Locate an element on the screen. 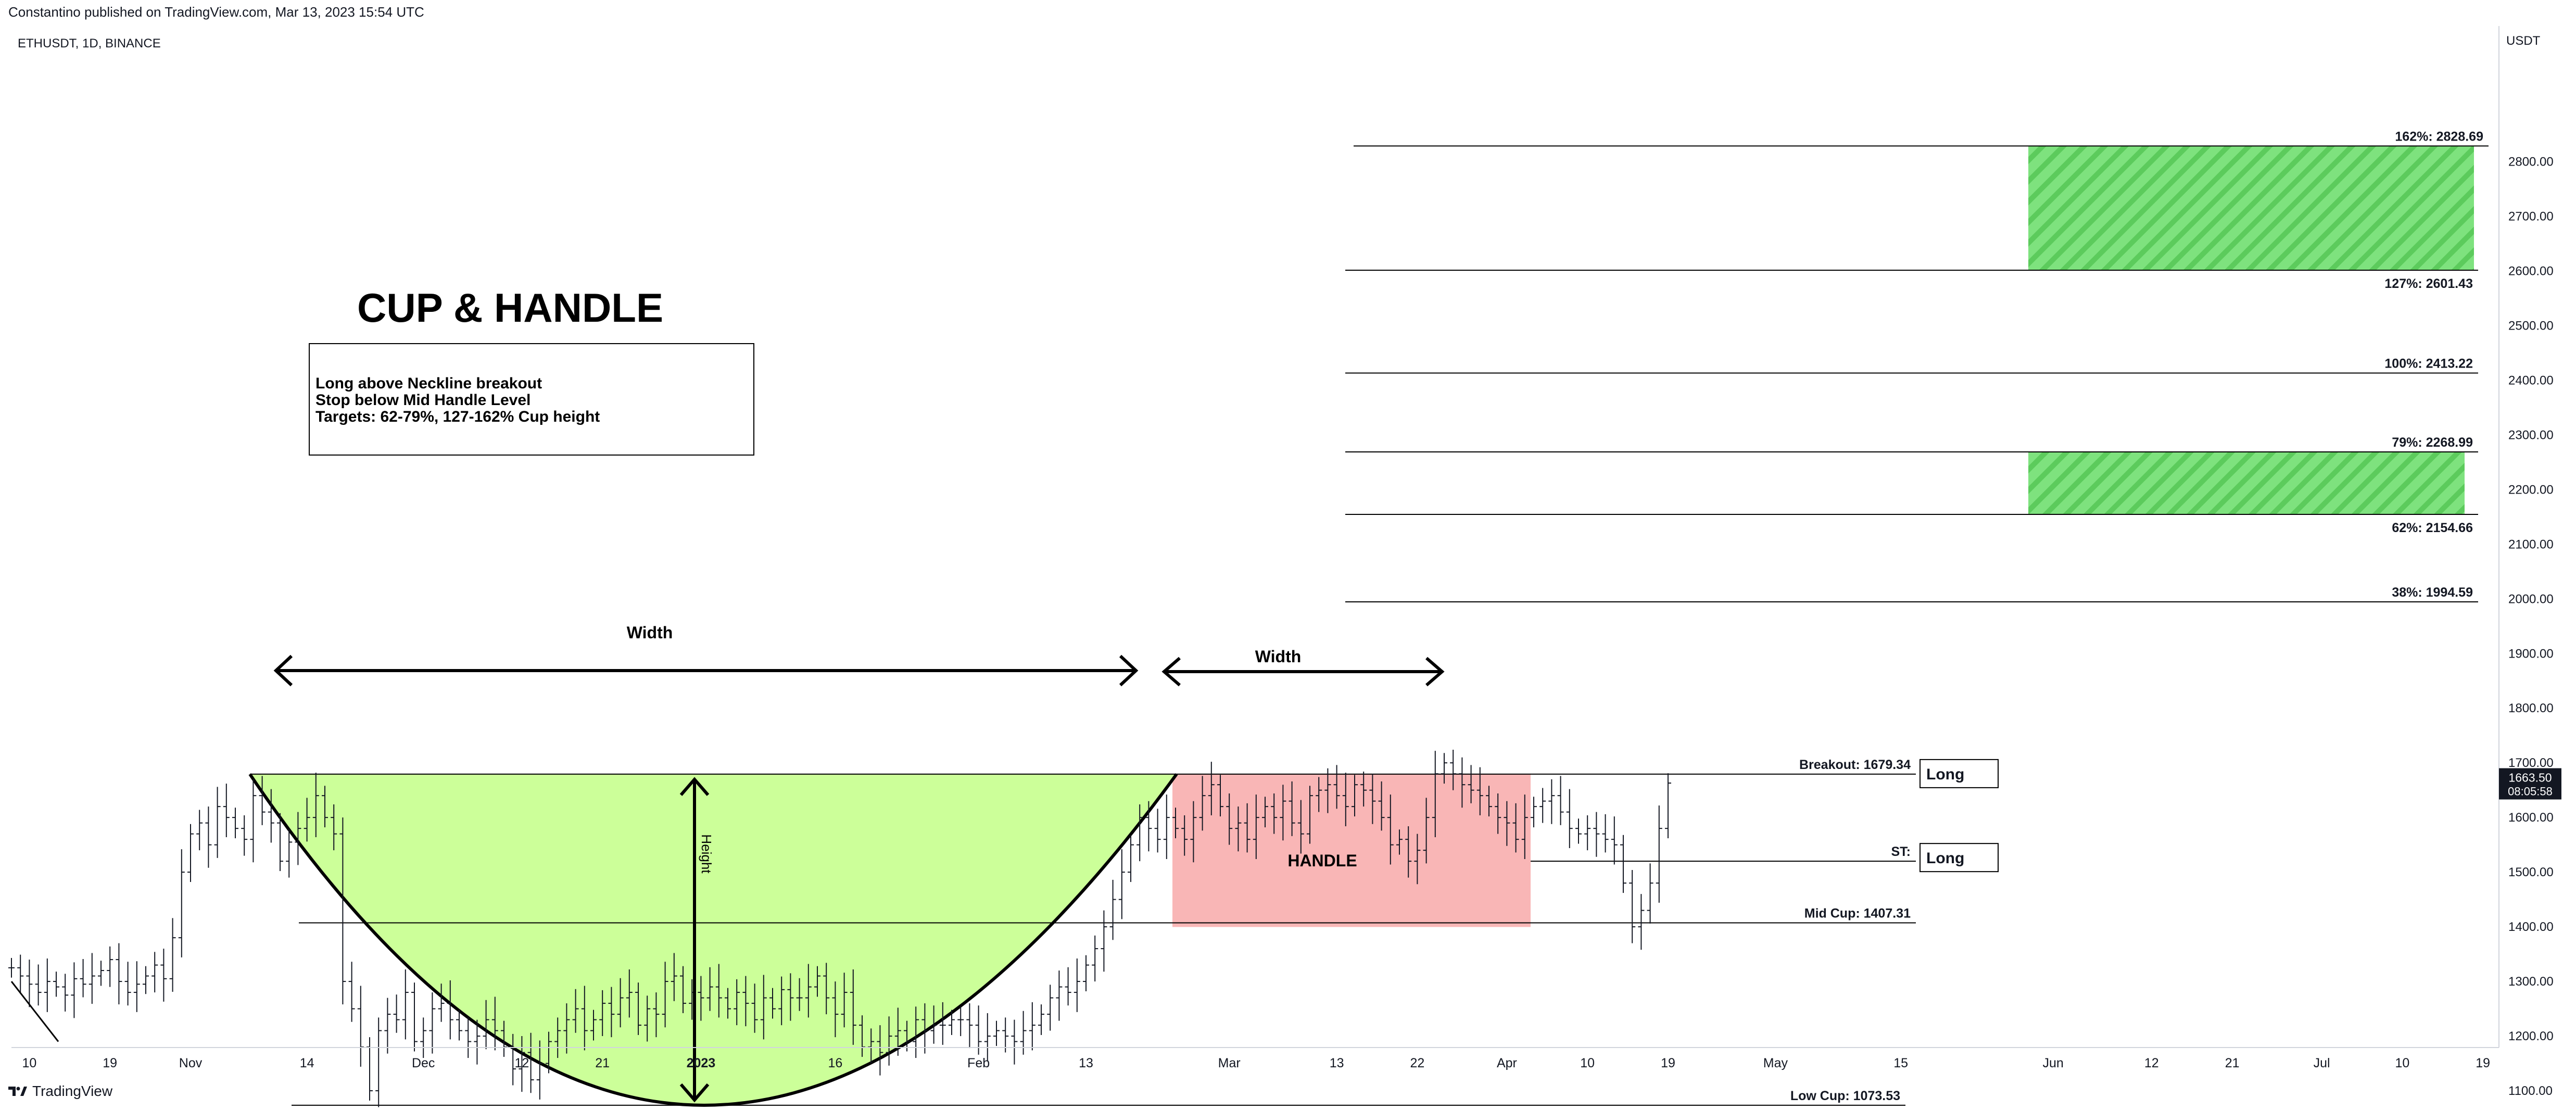 The image size is (2576, 1110). y-tick-label: 1900.00 is located at coordinates (2531, 654).